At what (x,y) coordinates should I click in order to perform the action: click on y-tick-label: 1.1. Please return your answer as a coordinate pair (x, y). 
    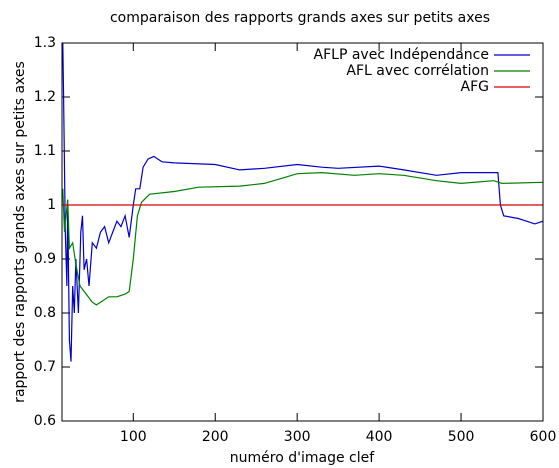
    Looking at the image, I should click on (45, 151).